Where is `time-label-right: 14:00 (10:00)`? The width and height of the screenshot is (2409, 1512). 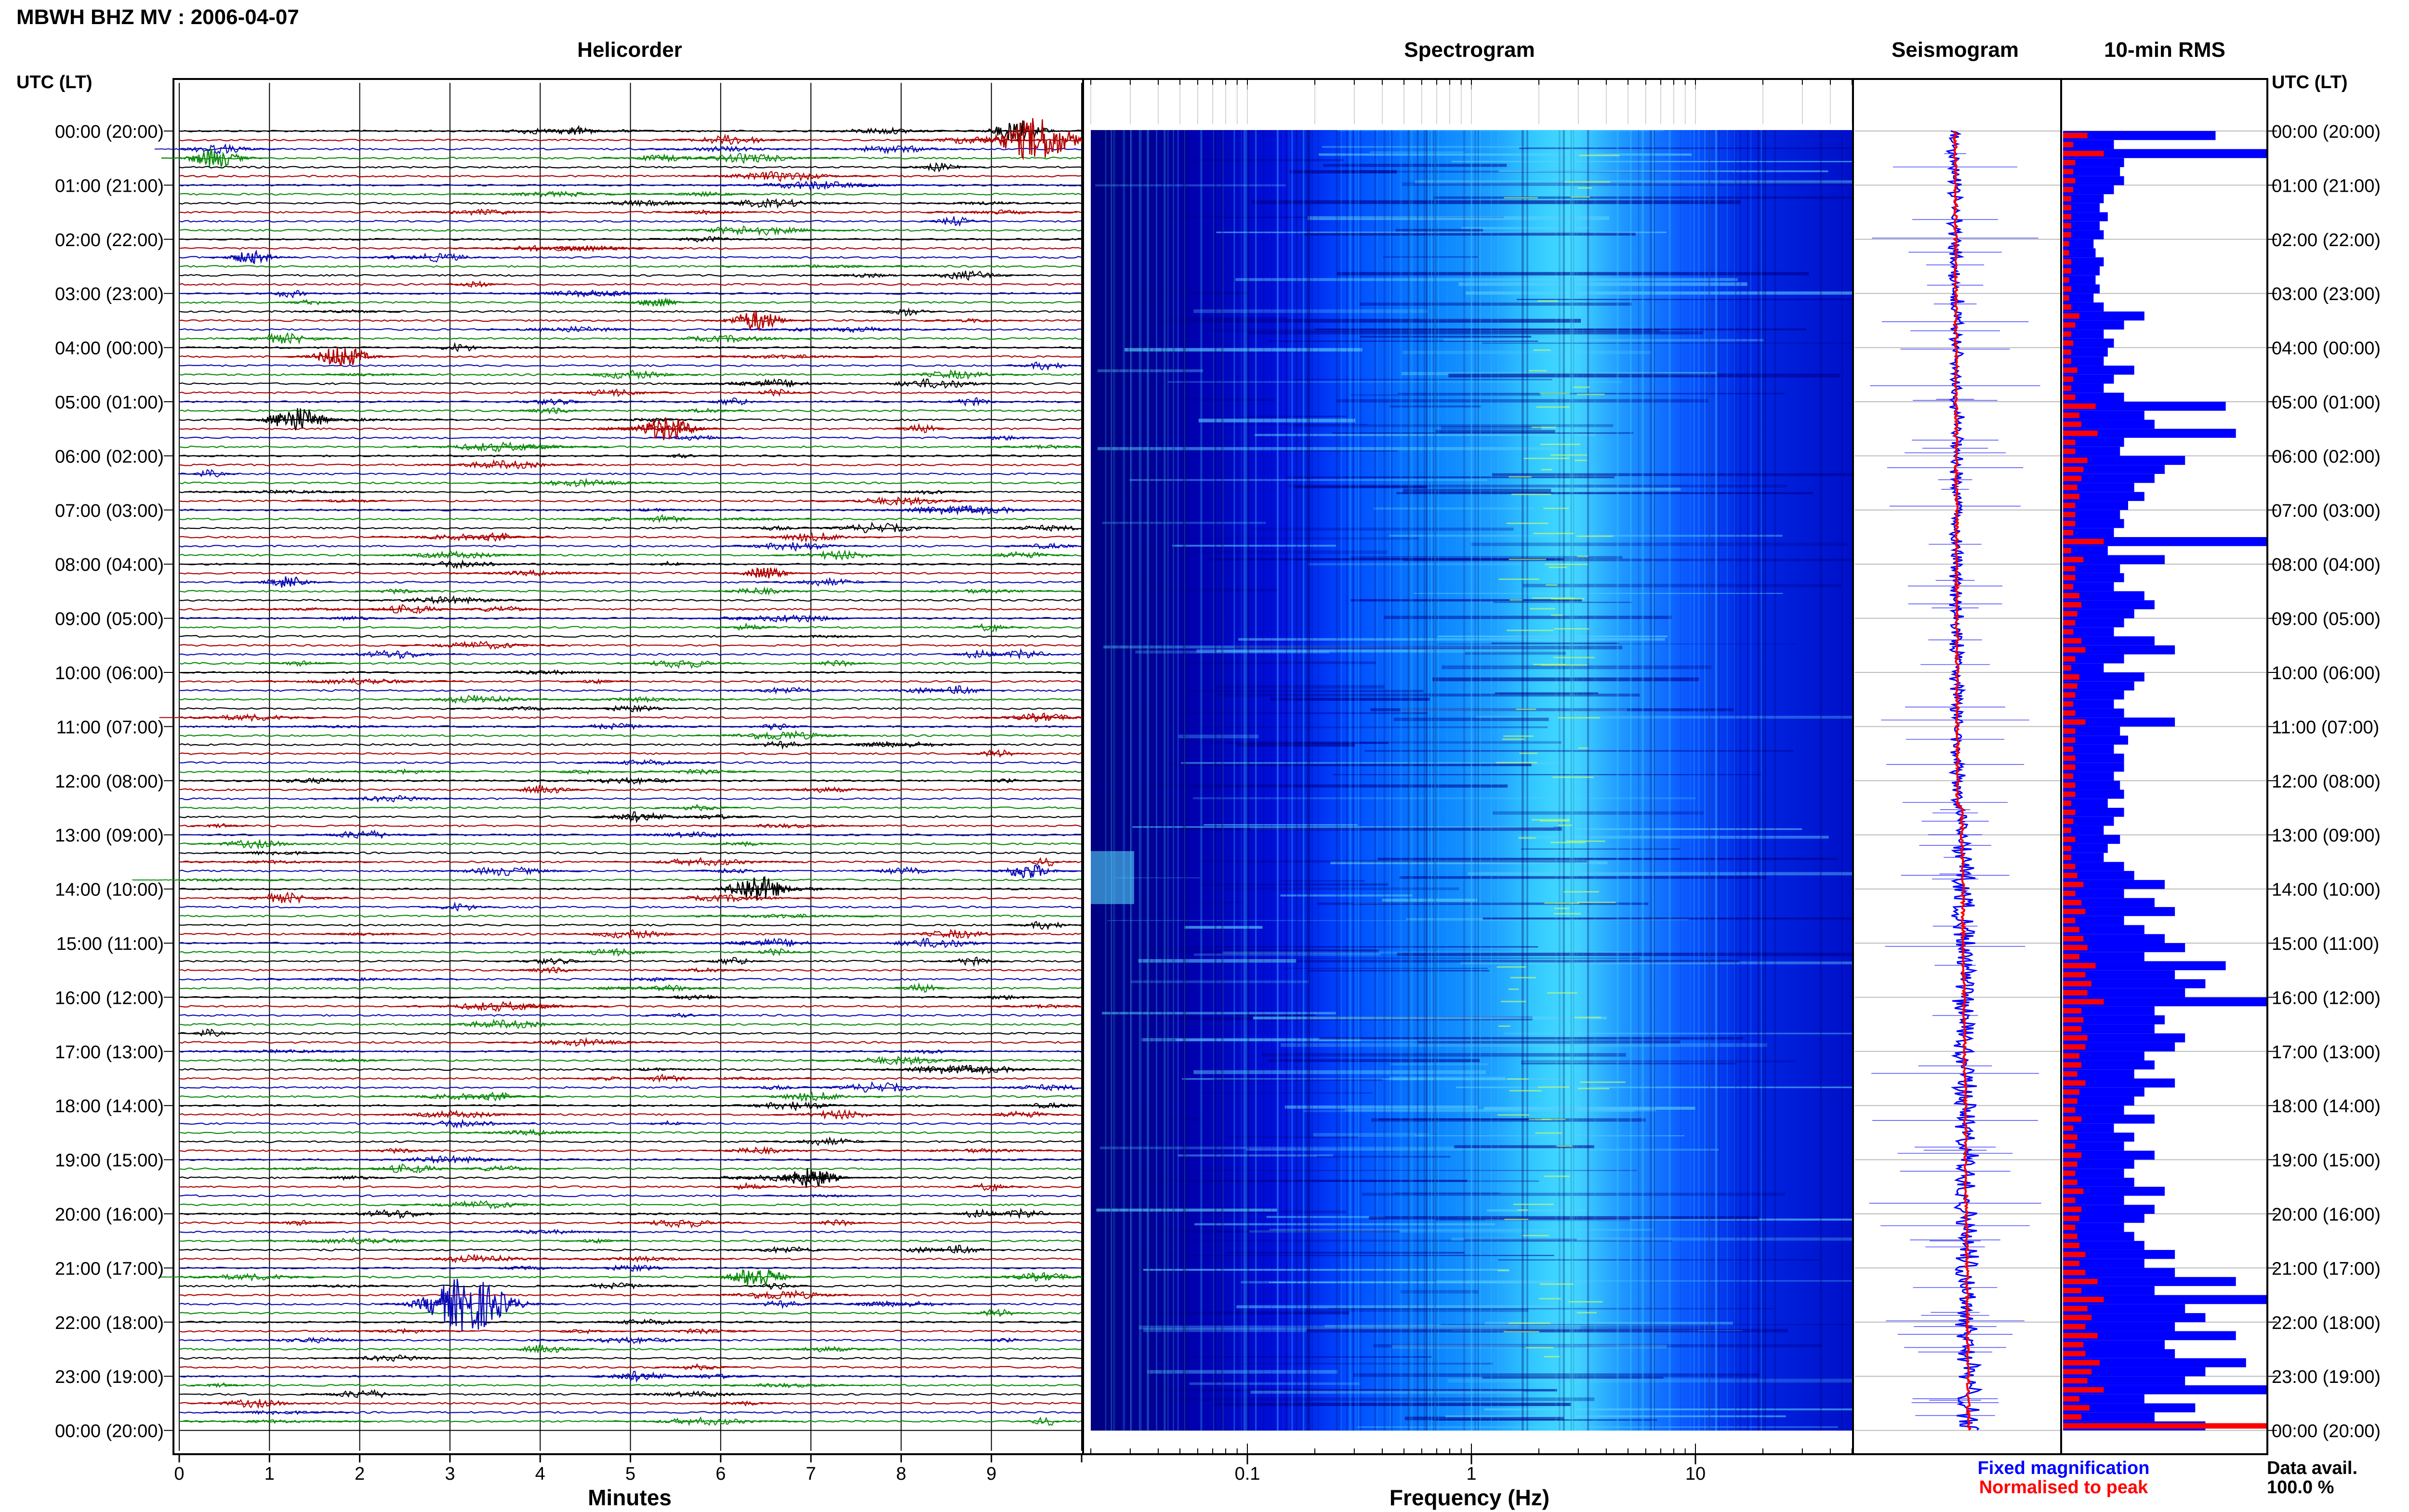
time-label-right: 14:00 (10:00) is located at coordinates (2326, 890).